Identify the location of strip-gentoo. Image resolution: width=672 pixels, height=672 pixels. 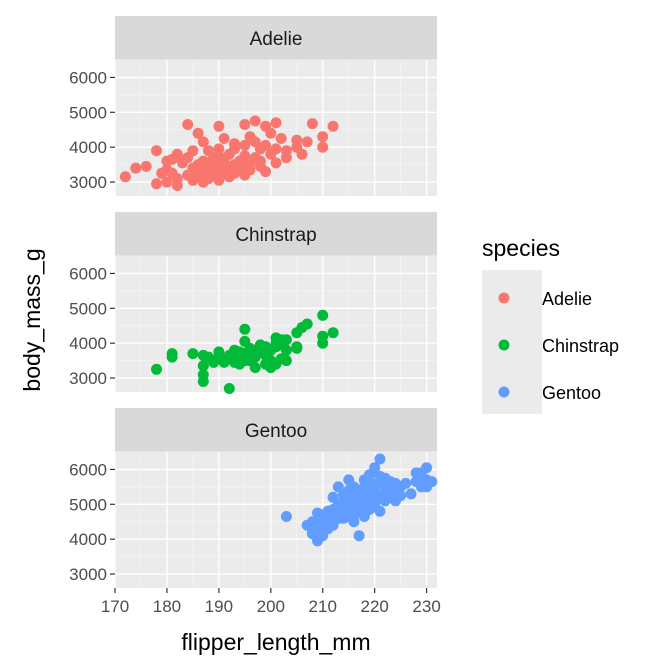
(276, 430).